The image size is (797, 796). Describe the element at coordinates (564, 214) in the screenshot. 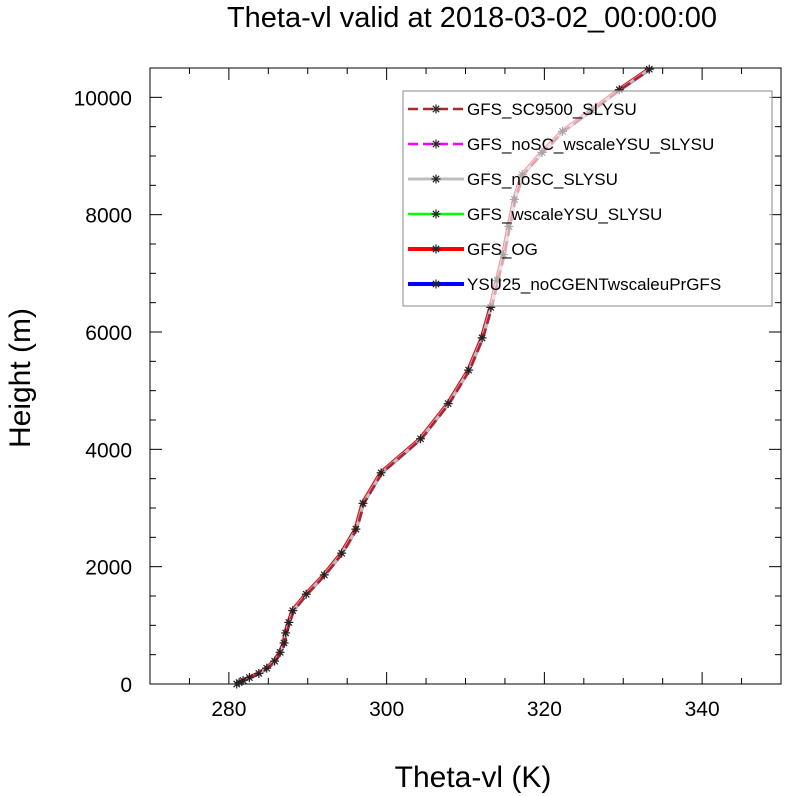

I see `legend-label-4: GFS_wscaleYSU_SLYSU` at that location.